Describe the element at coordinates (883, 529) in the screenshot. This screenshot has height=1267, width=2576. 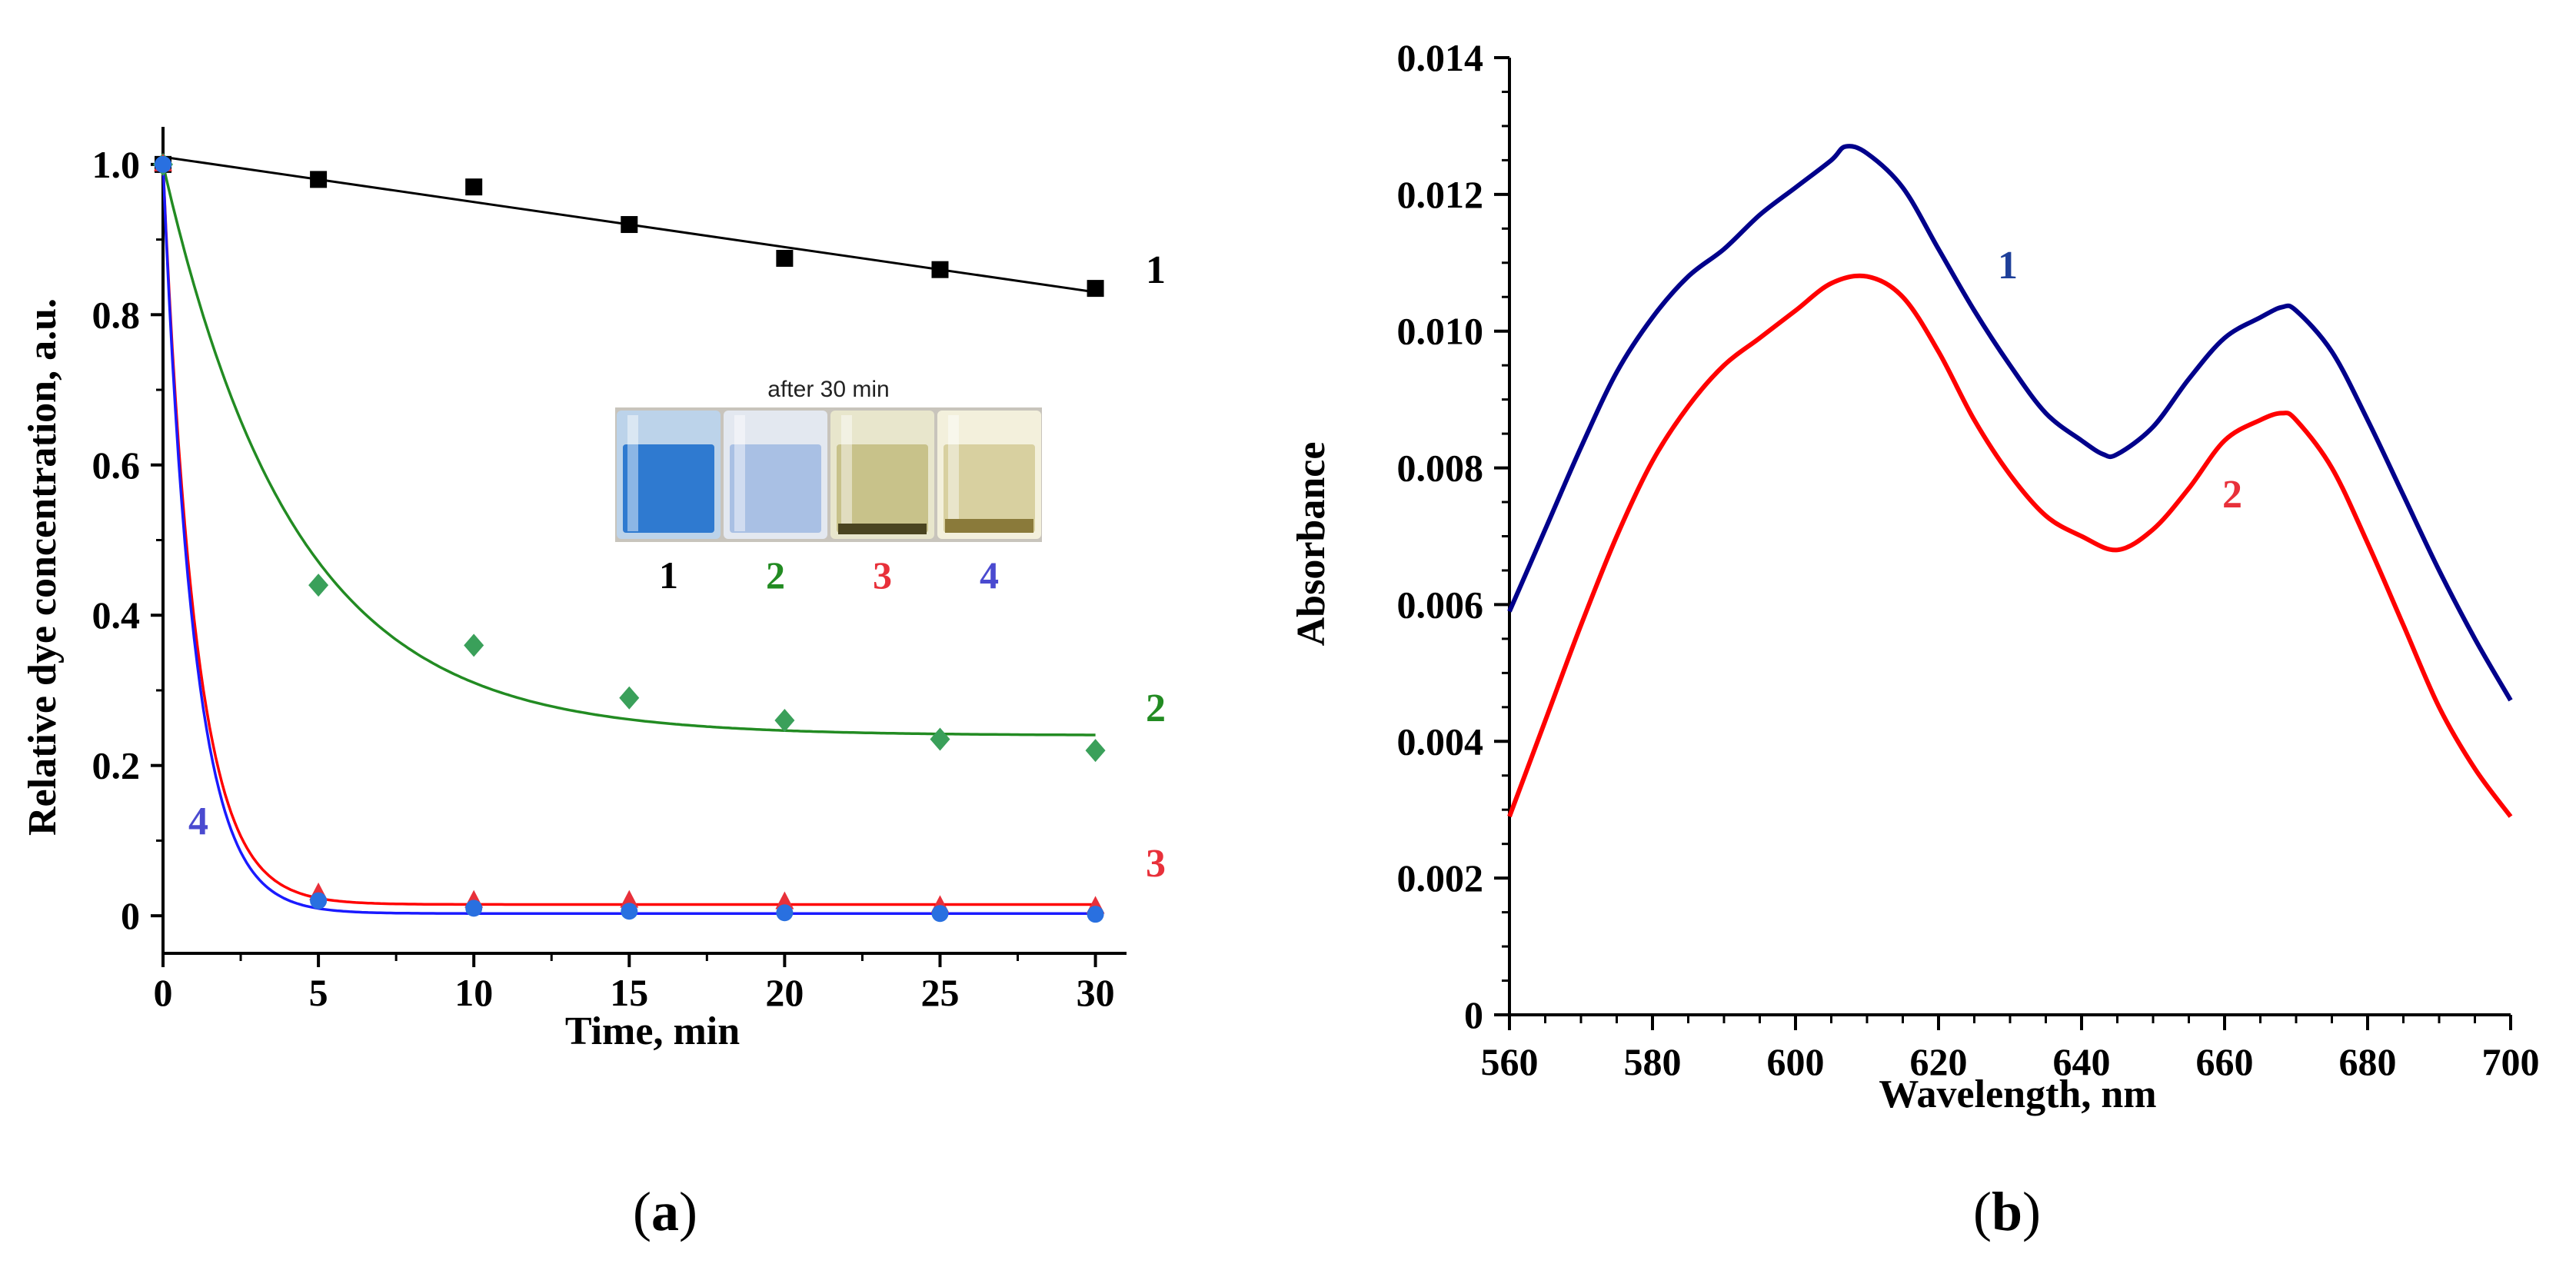
I see `inset-vial-3-sediment` at that location.